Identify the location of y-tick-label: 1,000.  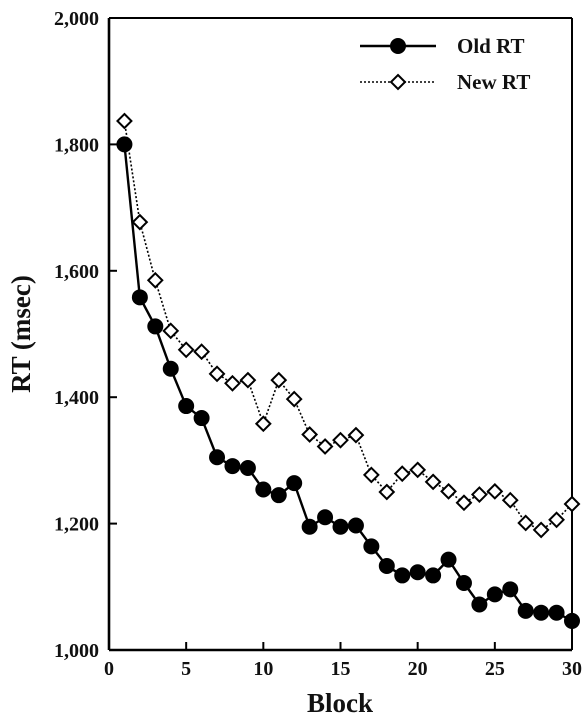
(76, 651).